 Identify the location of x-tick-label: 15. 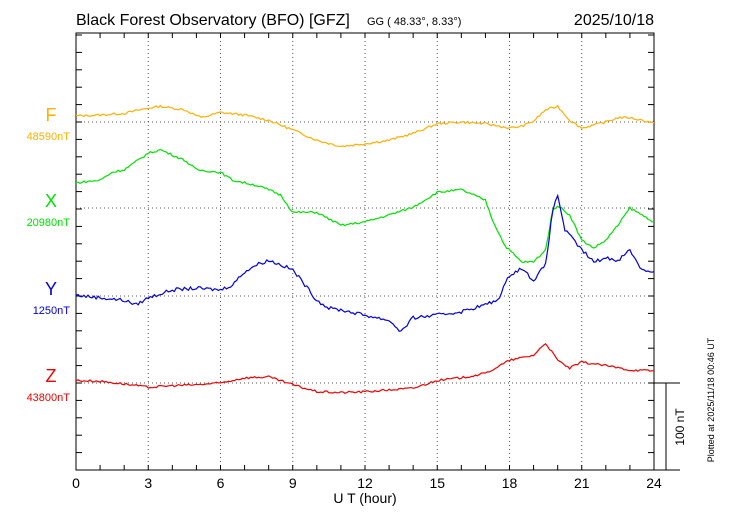
(437, 483).